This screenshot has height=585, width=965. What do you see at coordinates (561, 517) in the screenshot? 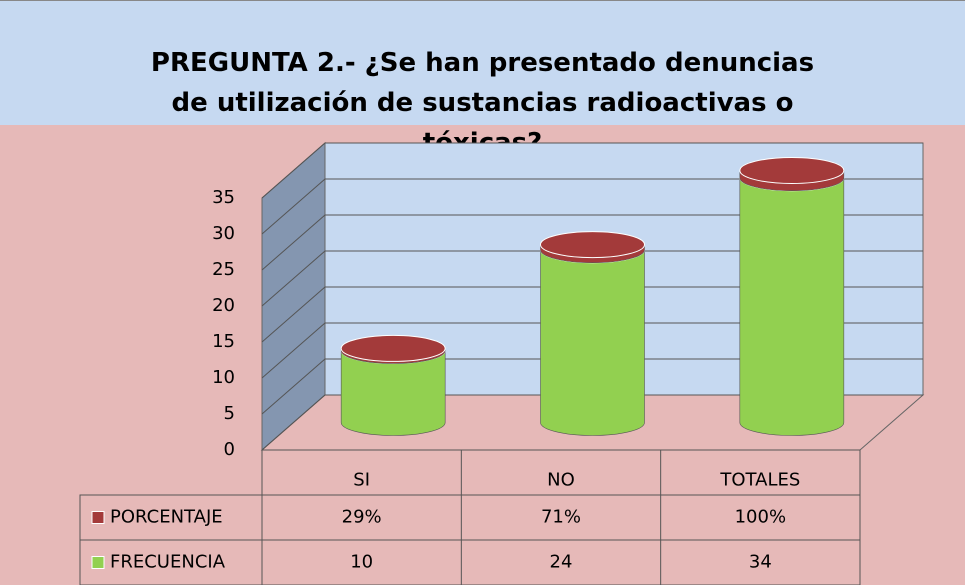
I see `table-value: 71%` at bounding box center [561, 517].